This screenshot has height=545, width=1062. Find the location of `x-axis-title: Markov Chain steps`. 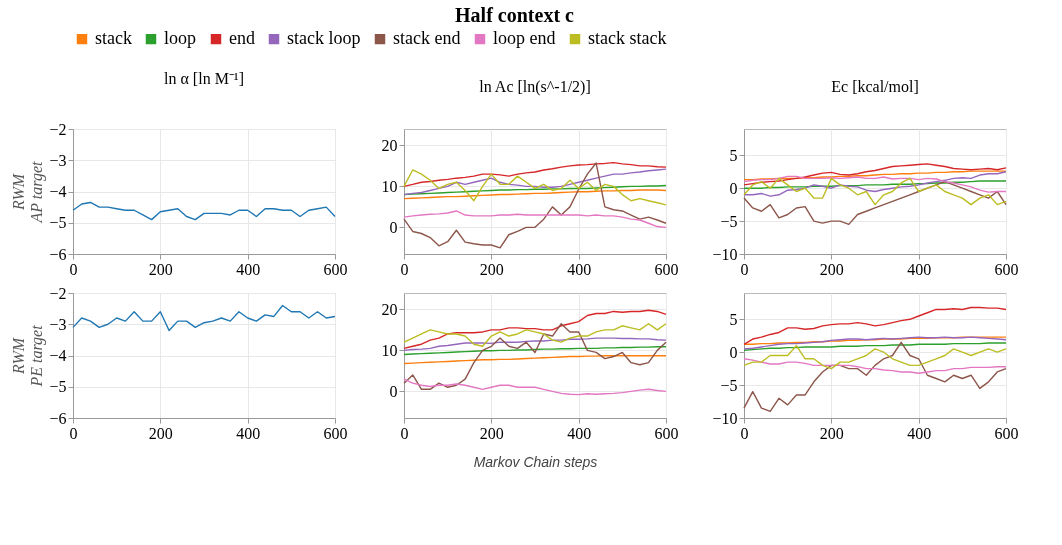

x-axis-title: Markov Chain steps is located at coordinates (535, 461).